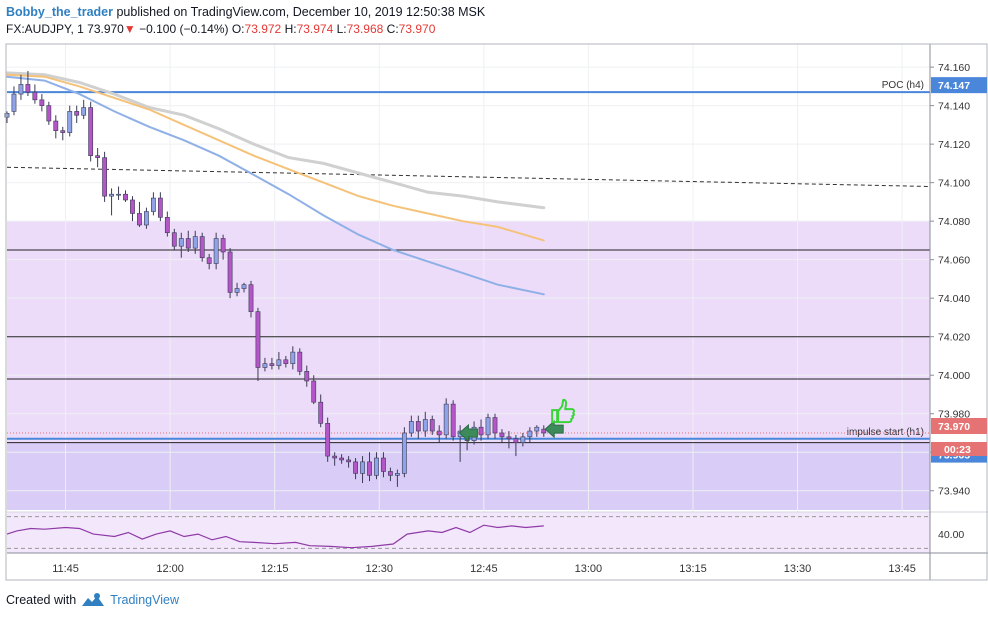  What do you see at coordinates (954, 68) in the screenshot?
I see `price-tick-label: 74.160` at bounding box center [954, 68].